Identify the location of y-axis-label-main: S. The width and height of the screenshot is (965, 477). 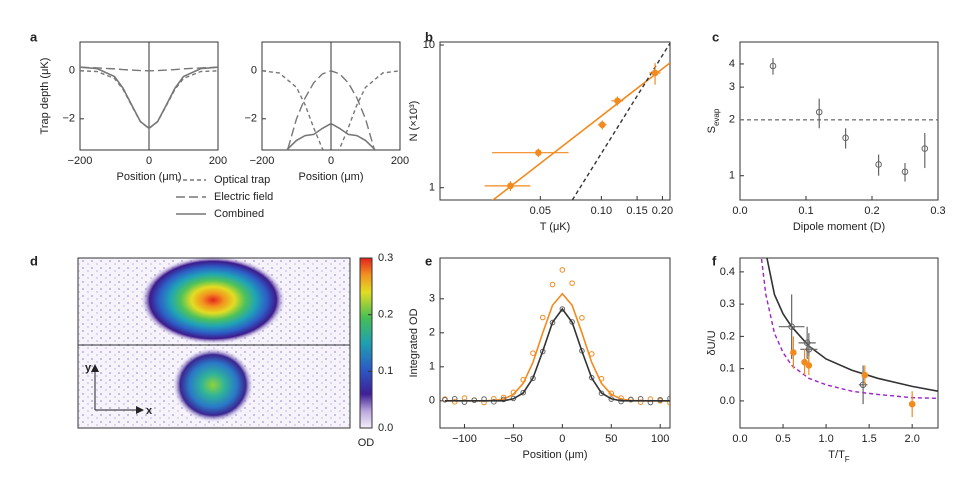
(712, 129).